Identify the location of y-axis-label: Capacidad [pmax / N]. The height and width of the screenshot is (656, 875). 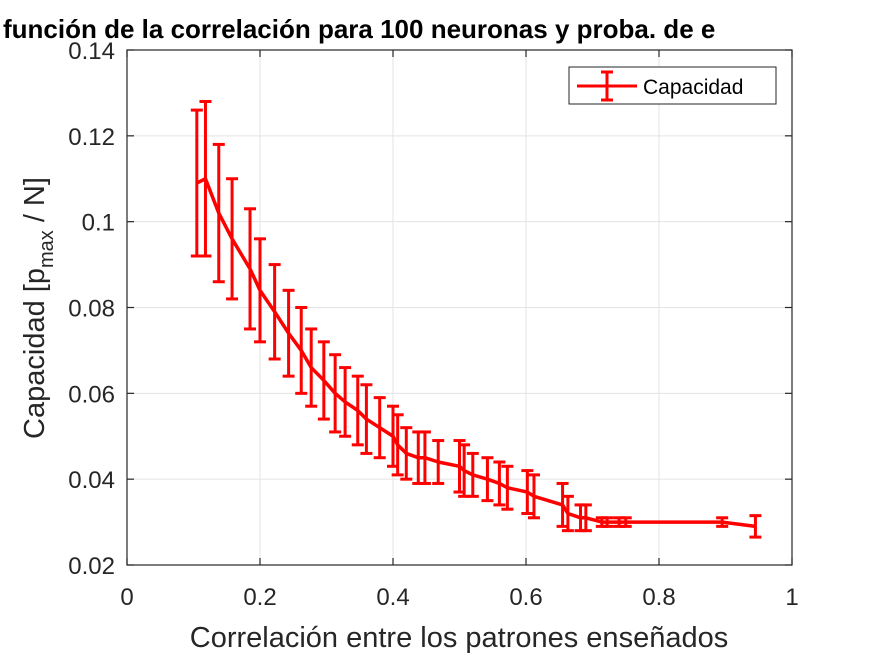
(38, 308).